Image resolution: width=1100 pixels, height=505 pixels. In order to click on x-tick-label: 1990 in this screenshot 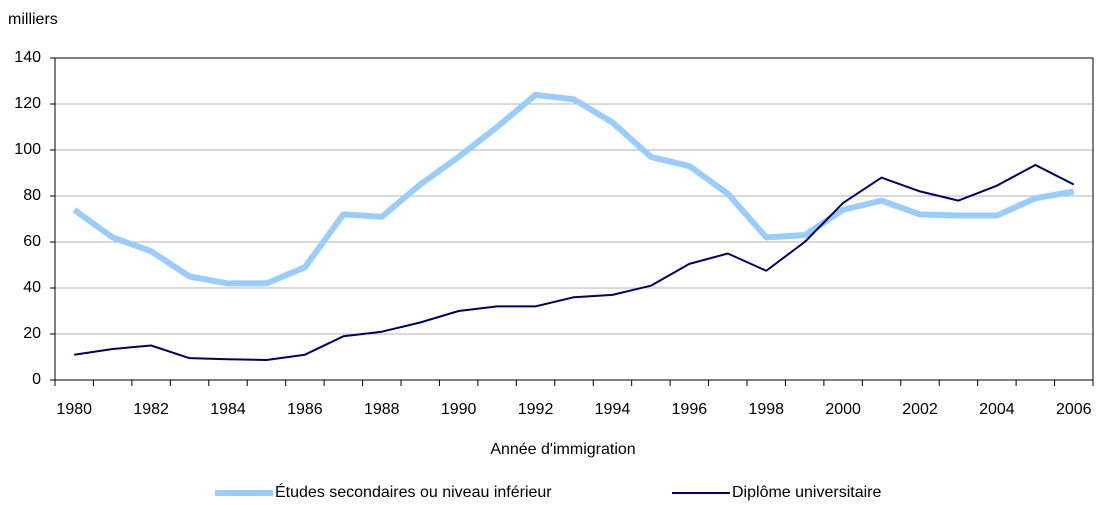, I will do `click(459, 409)`.